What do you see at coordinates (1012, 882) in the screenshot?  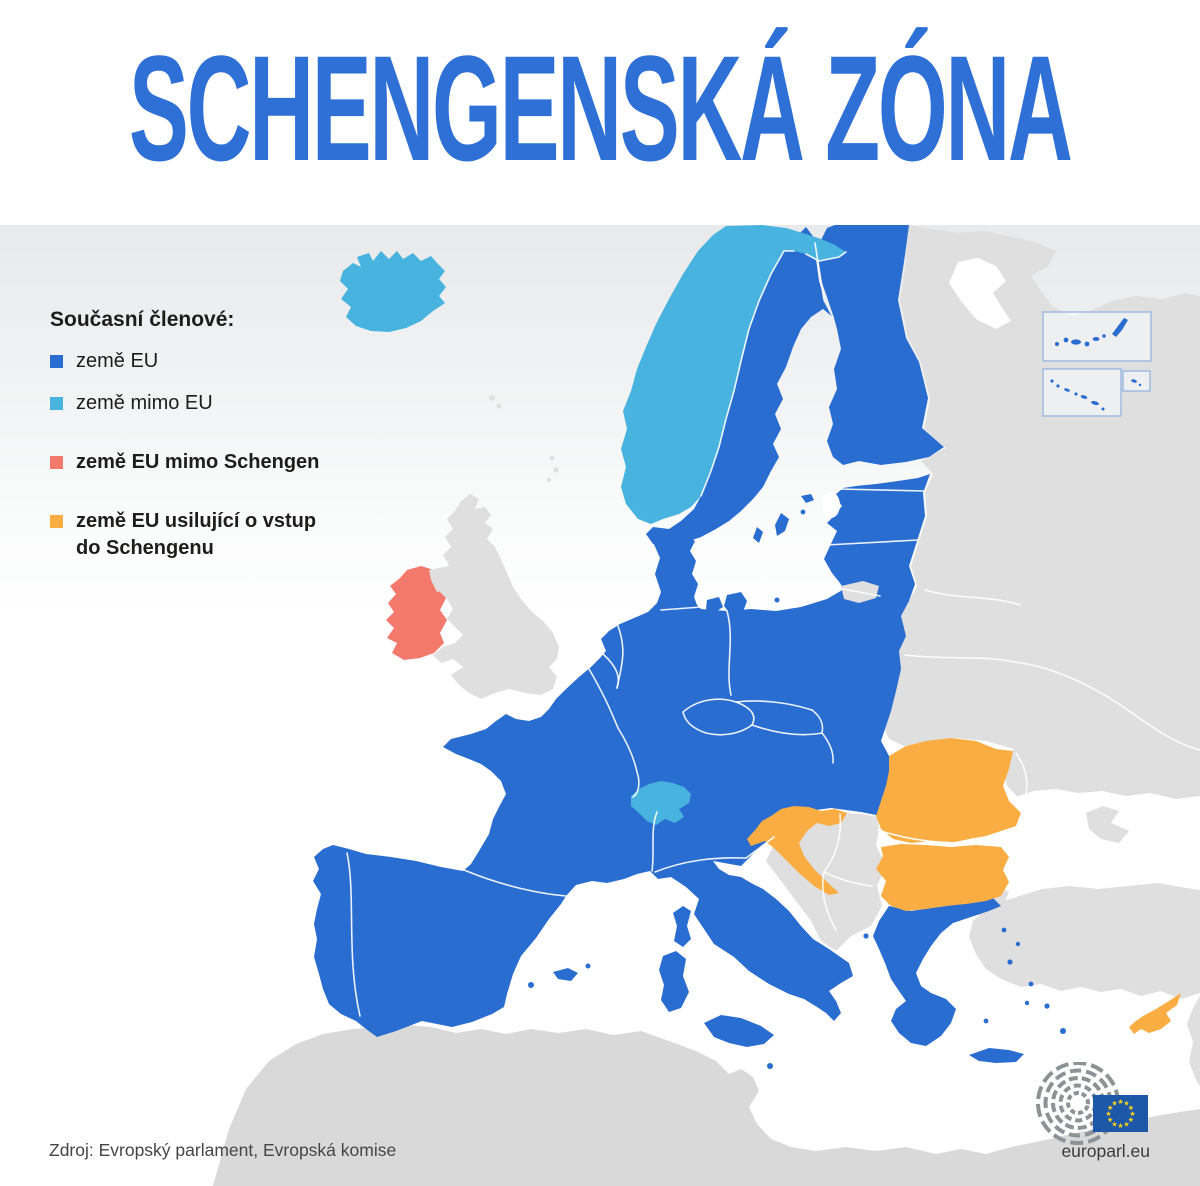 I see `bosphorus-strait` at bounding box center [1012, 882].